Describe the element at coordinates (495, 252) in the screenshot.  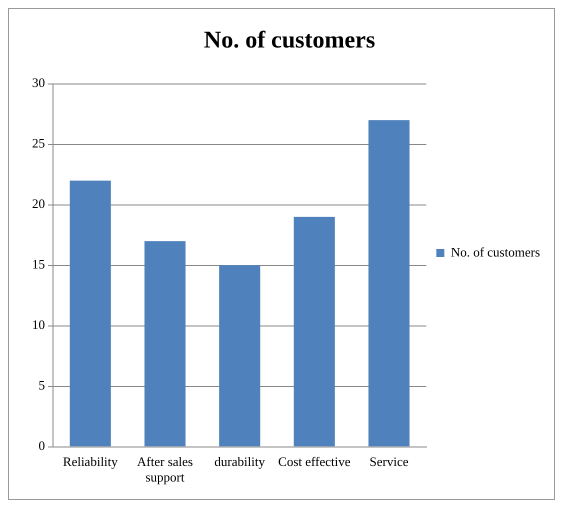
I see `legend-label: No. of customers` at that location.